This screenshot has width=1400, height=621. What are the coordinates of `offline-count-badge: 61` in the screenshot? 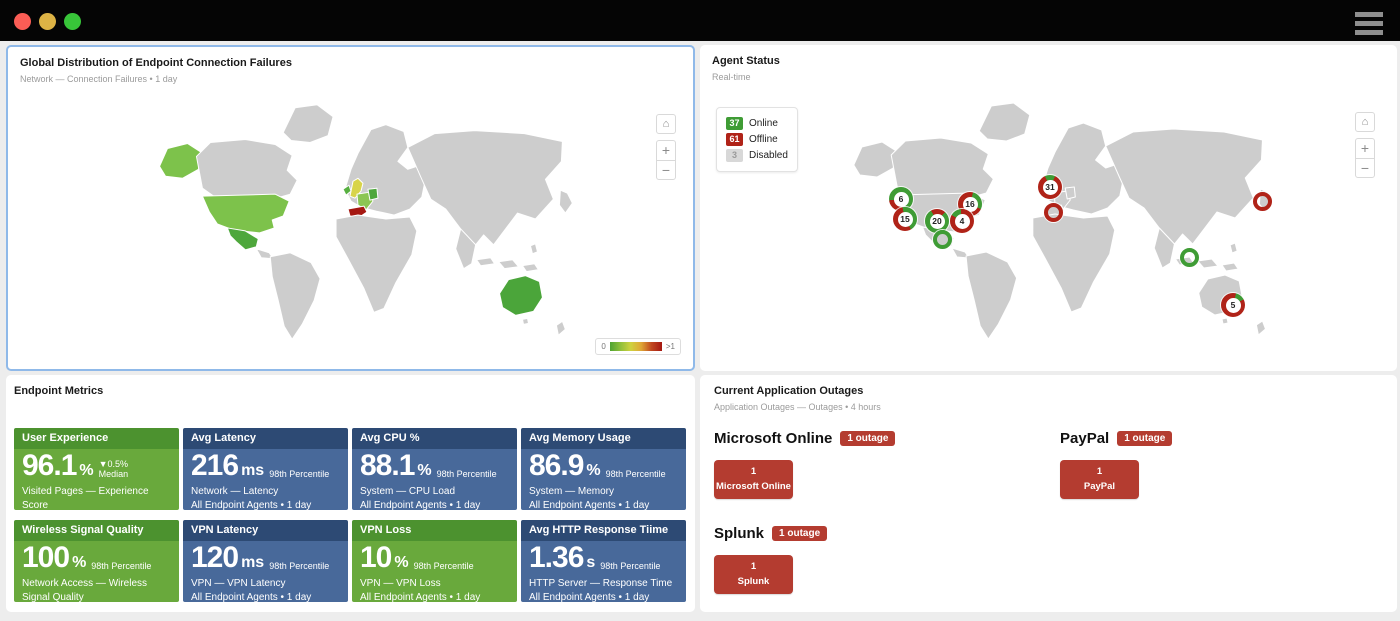 It's located at (734, 139).